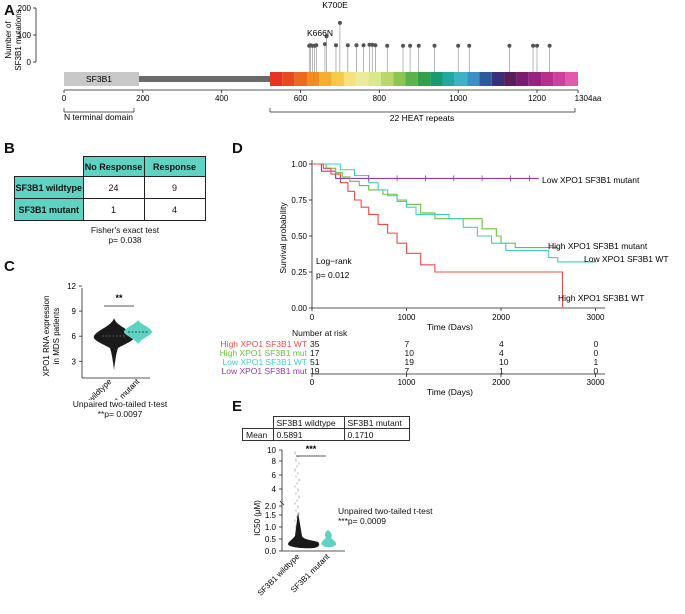 The width and height of the screenshot is (685, 614). Describe the element at coordinates (120, 409) in the screenshot. I see `panel-c-caption: Unpaired two-tailed t-test **p= 0.0097` at that location.